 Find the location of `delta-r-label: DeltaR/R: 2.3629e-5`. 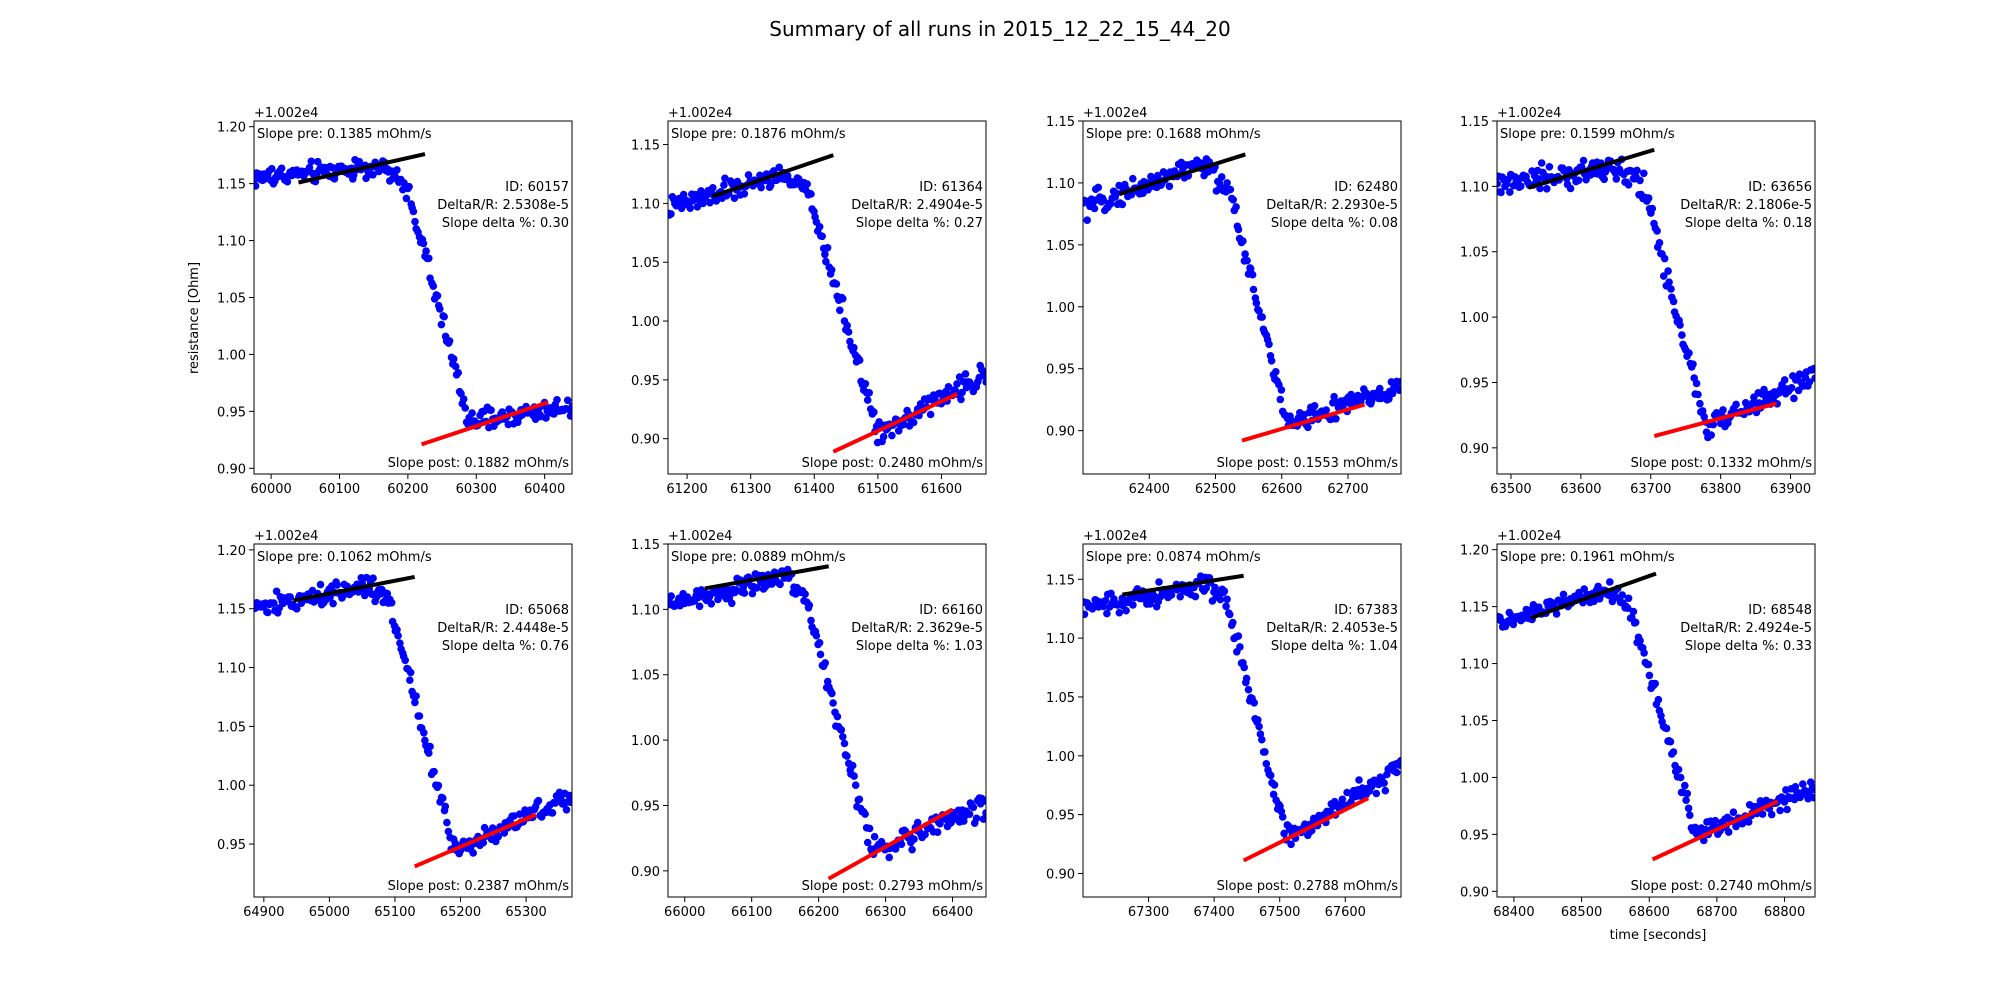

delta-r-label: DeltaR/R: 2.3629e-5 is located at coordinates (917, 628).